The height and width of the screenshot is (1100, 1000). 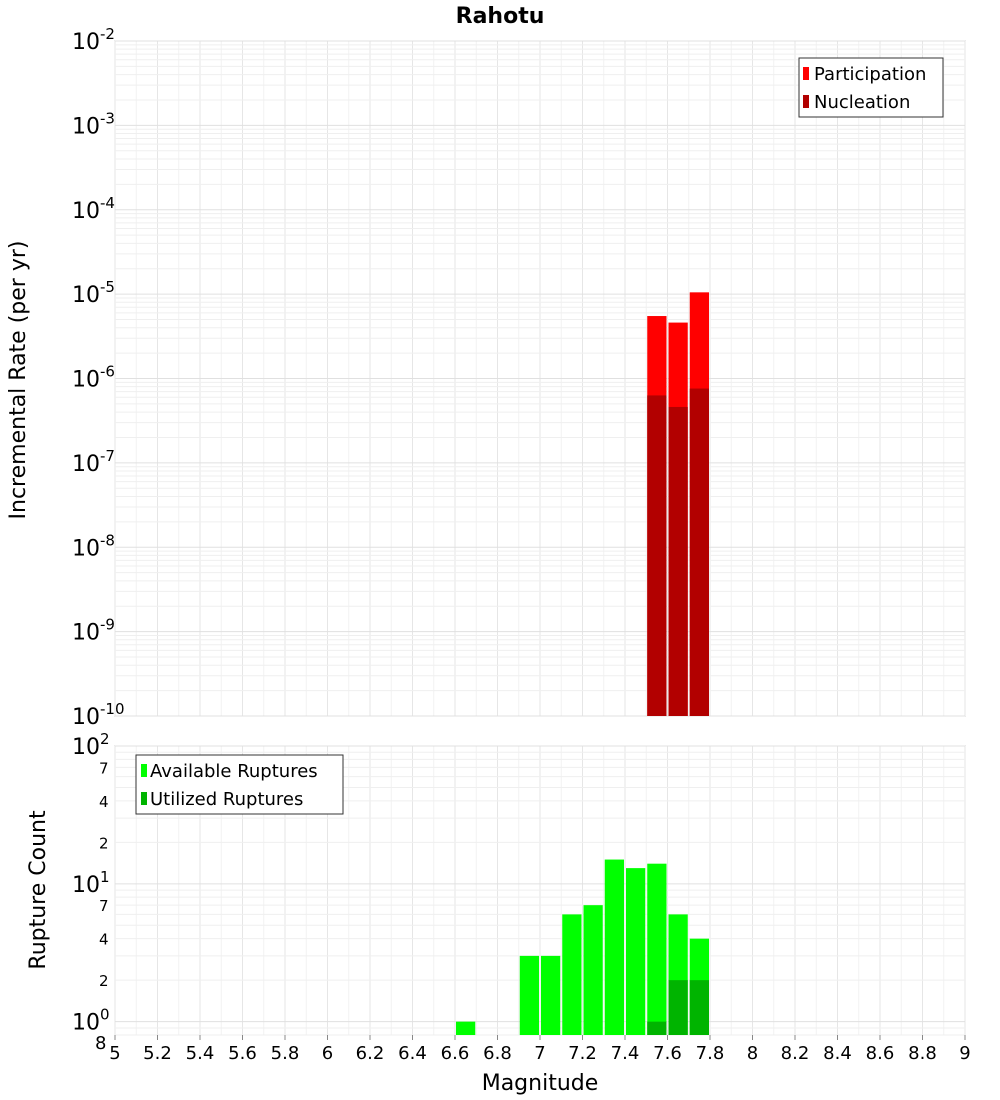 I want to click on count-bars, so click(x=582, y=947).